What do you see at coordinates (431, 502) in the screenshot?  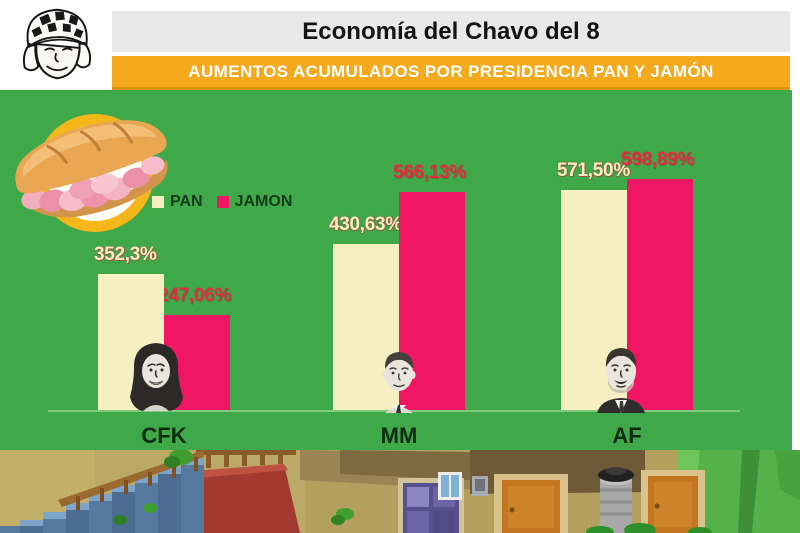 I see `window` at bounding box center [431, 502].